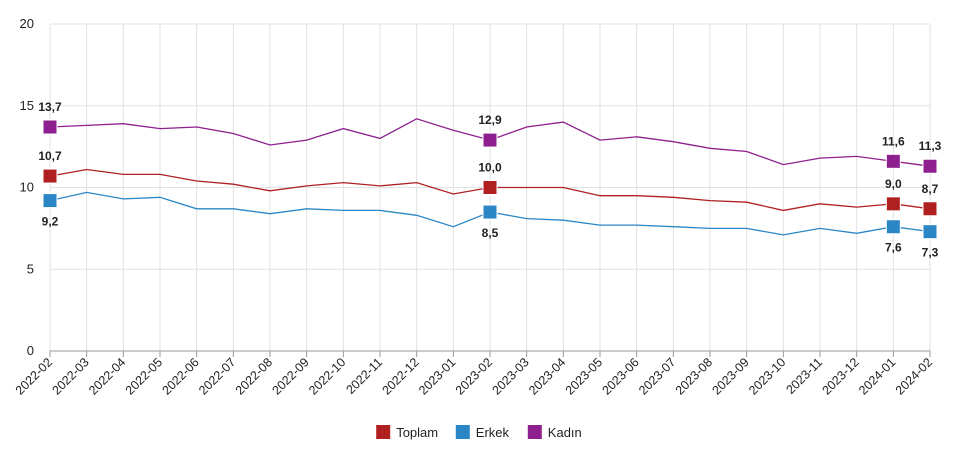 The image size is (960, 463). What do you see at coordinates (804, 376) in the screenshot?
I see `x-tick-label: 2023-11` at bounding box center [804, 376].